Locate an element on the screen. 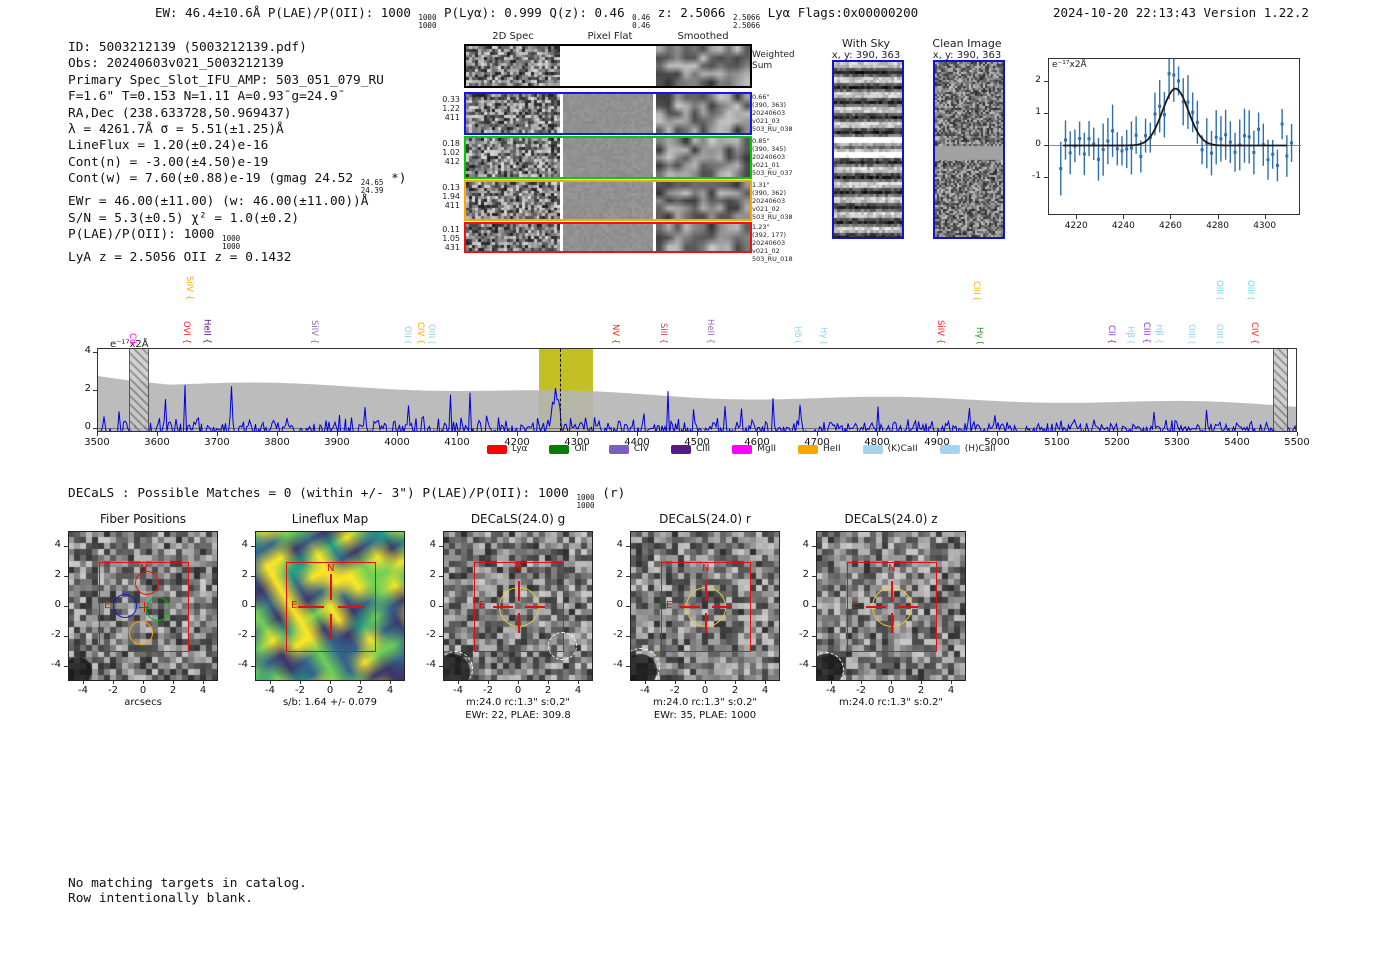 Image resolution: width=1400 pixels, height=953 pixels. inset-y-tick is located at coordinates (1046, 113).